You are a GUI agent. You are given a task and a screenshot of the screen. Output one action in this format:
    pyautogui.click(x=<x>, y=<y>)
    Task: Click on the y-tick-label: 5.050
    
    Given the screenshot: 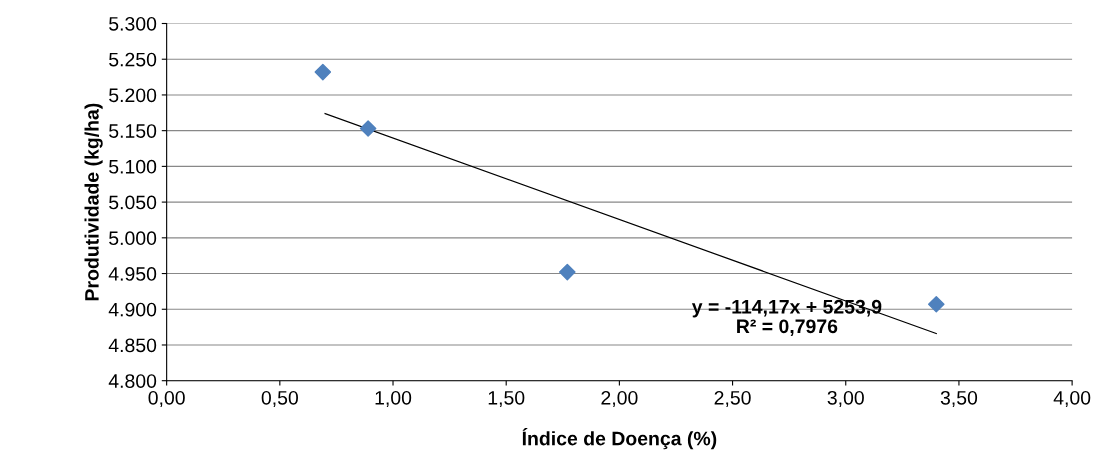 What is the action you would take?
    pyautogui.click(x=133, y=202)
    